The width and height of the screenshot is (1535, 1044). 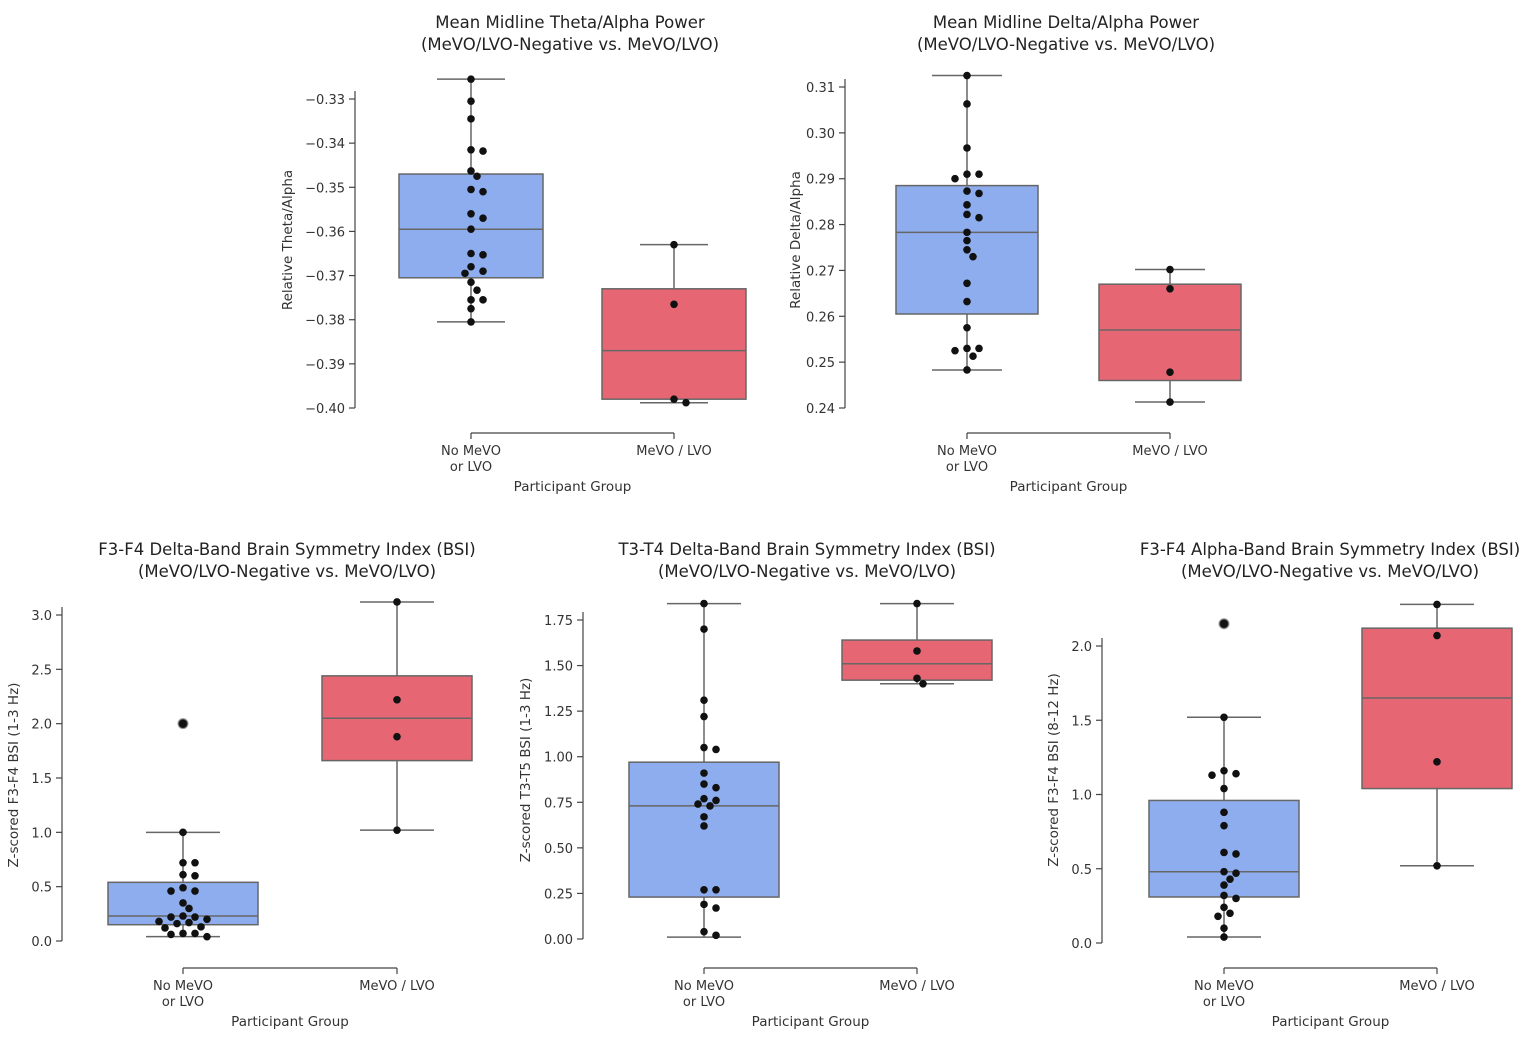 I want to click on y-tick-label: −0.37, so click(x=325, y=277).